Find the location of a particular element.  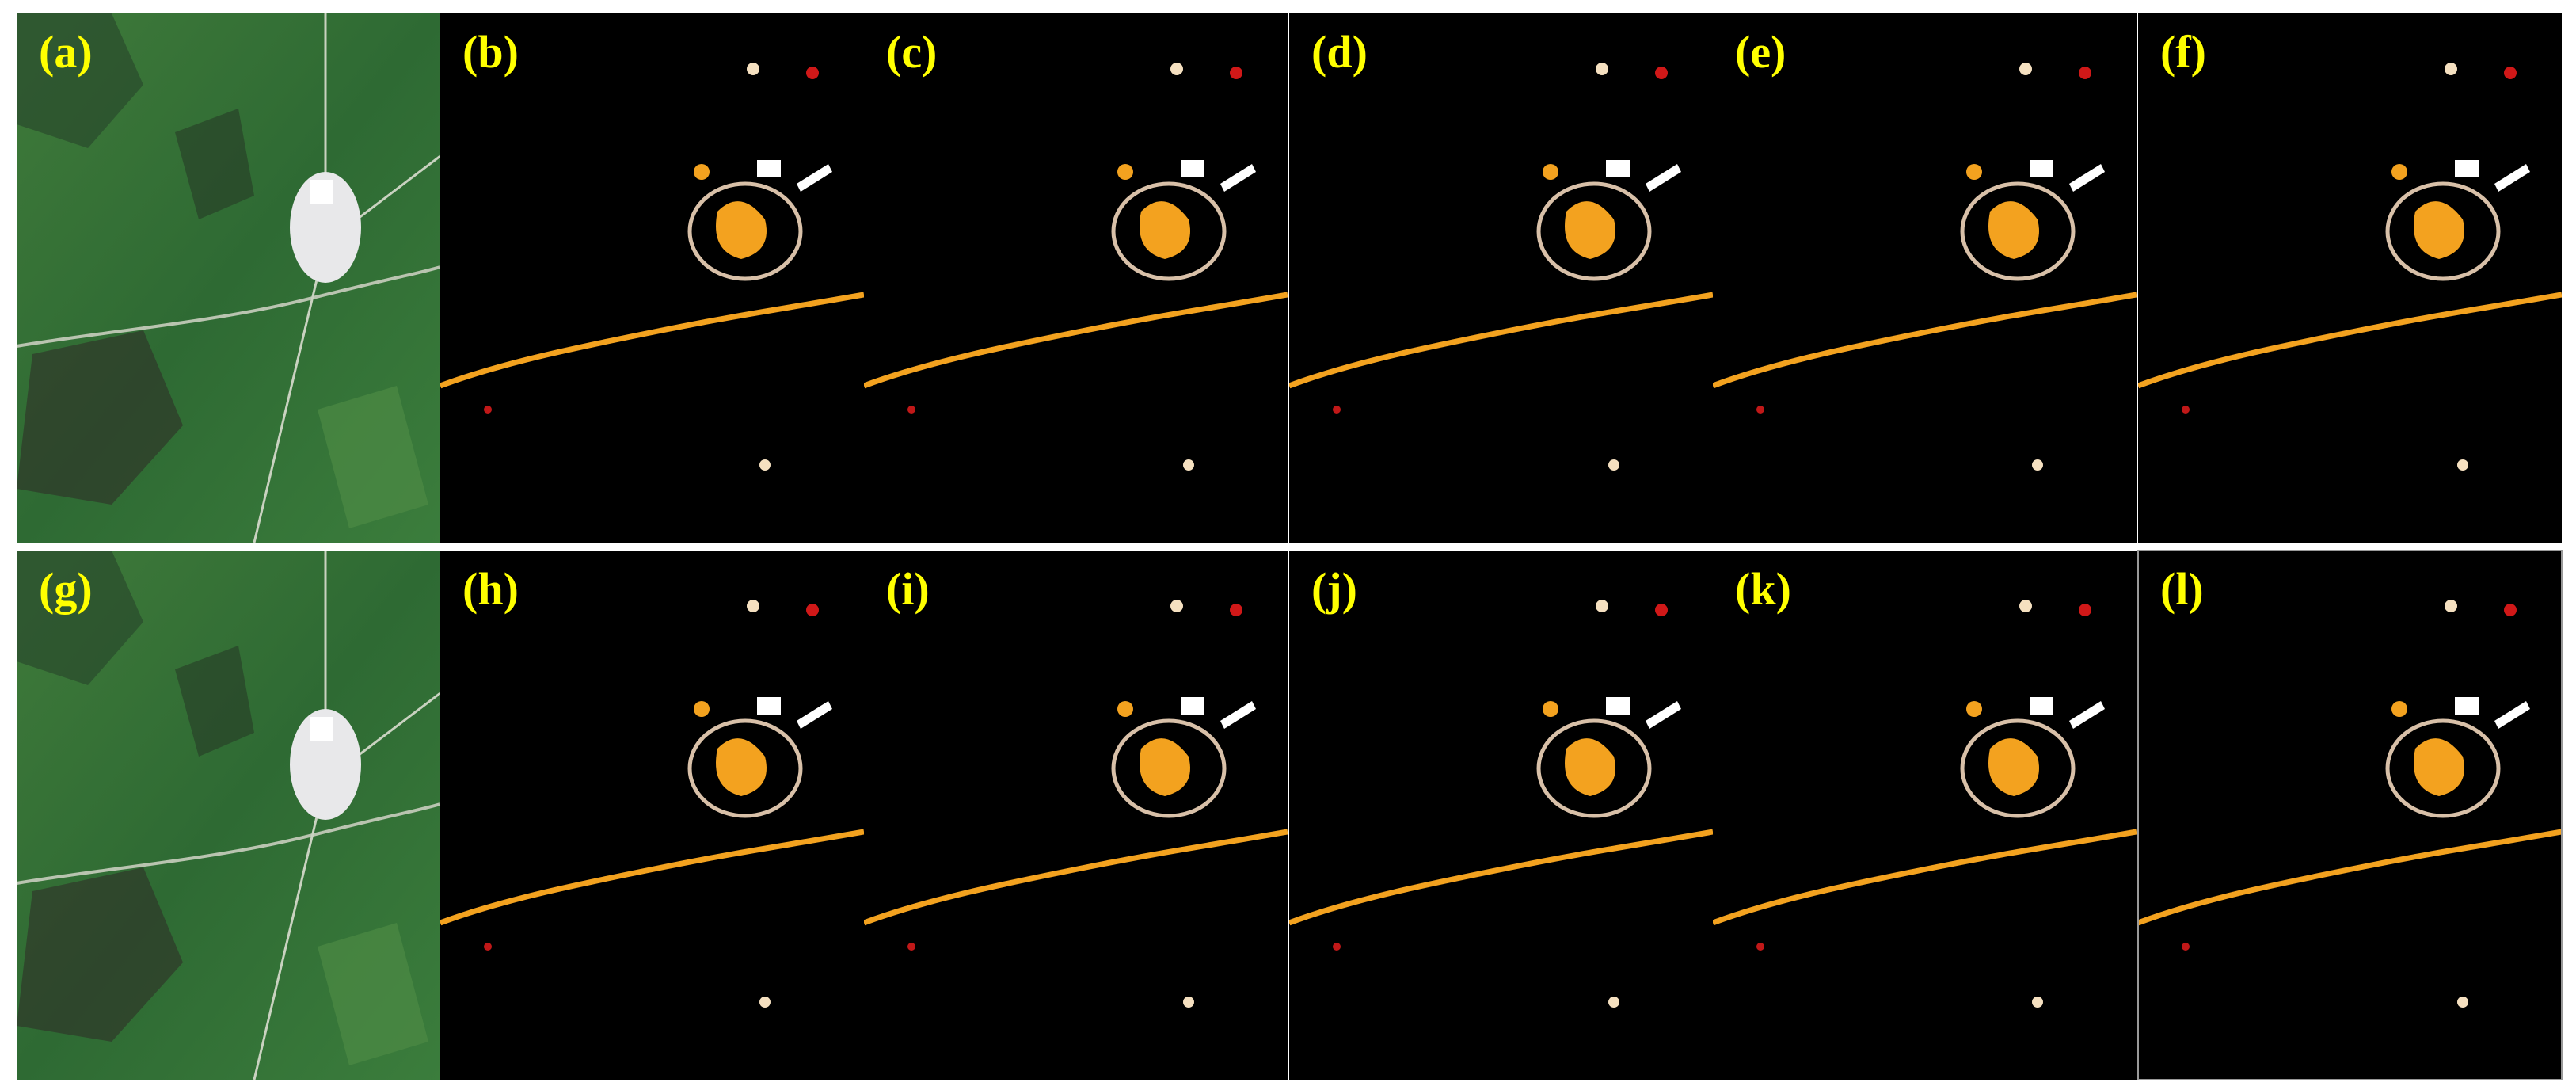

panel: (g) is located at coordinates (228, 816).